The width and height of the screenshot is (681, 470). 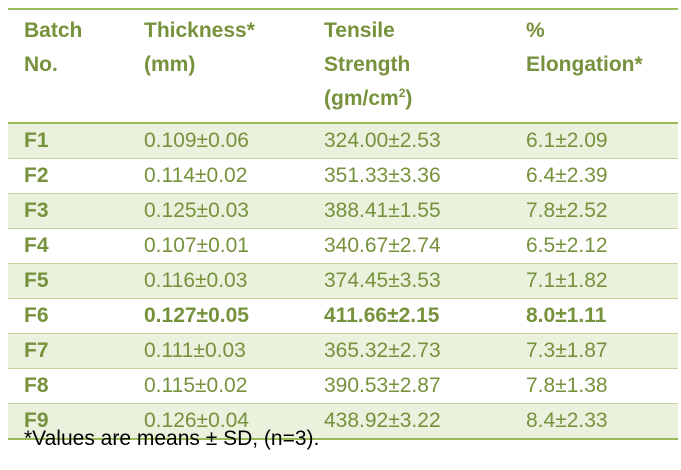 What do you see at coordinates (218, 176) in the screenshot?
I see `cell-thickness: 0.114±0.02` at bounding box center [218, 176].